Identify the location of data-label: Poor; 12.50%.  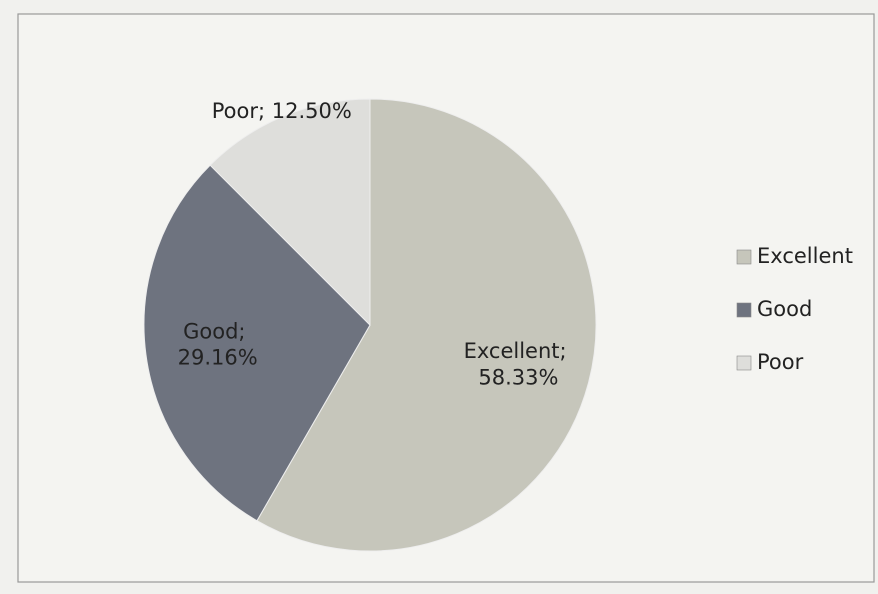
(282, 111).